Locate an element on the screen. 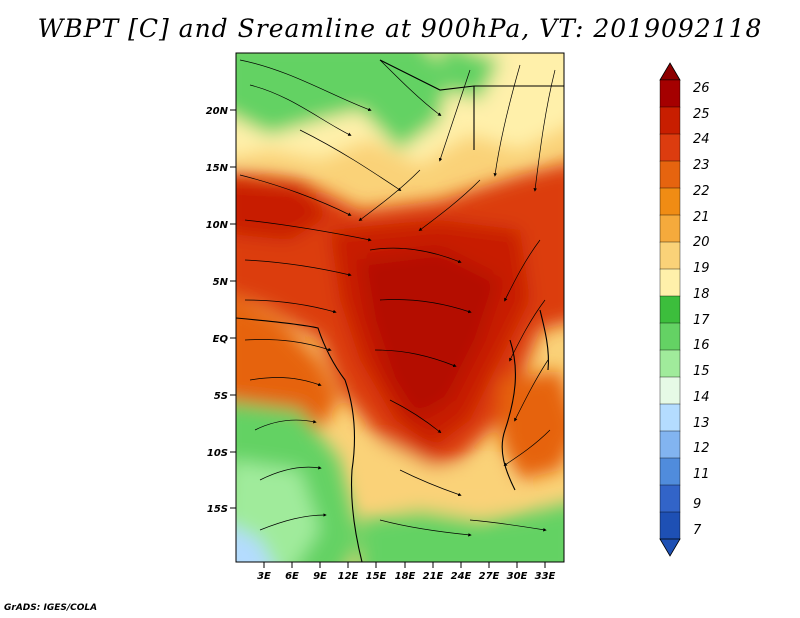 Image resolution: width=800 pixels, height=618 pixels. colorbar-tip-top is located at coordinates (670, 71).